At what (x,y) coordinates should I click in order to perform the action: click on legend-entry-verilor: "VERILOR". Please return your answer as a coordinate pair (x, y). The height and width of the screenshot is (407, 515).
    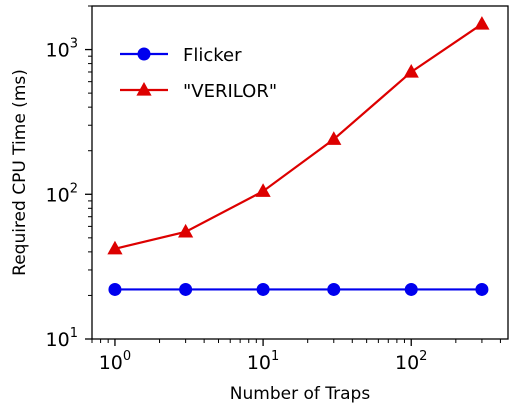
    Looking at the image, I should click on (198, 91).